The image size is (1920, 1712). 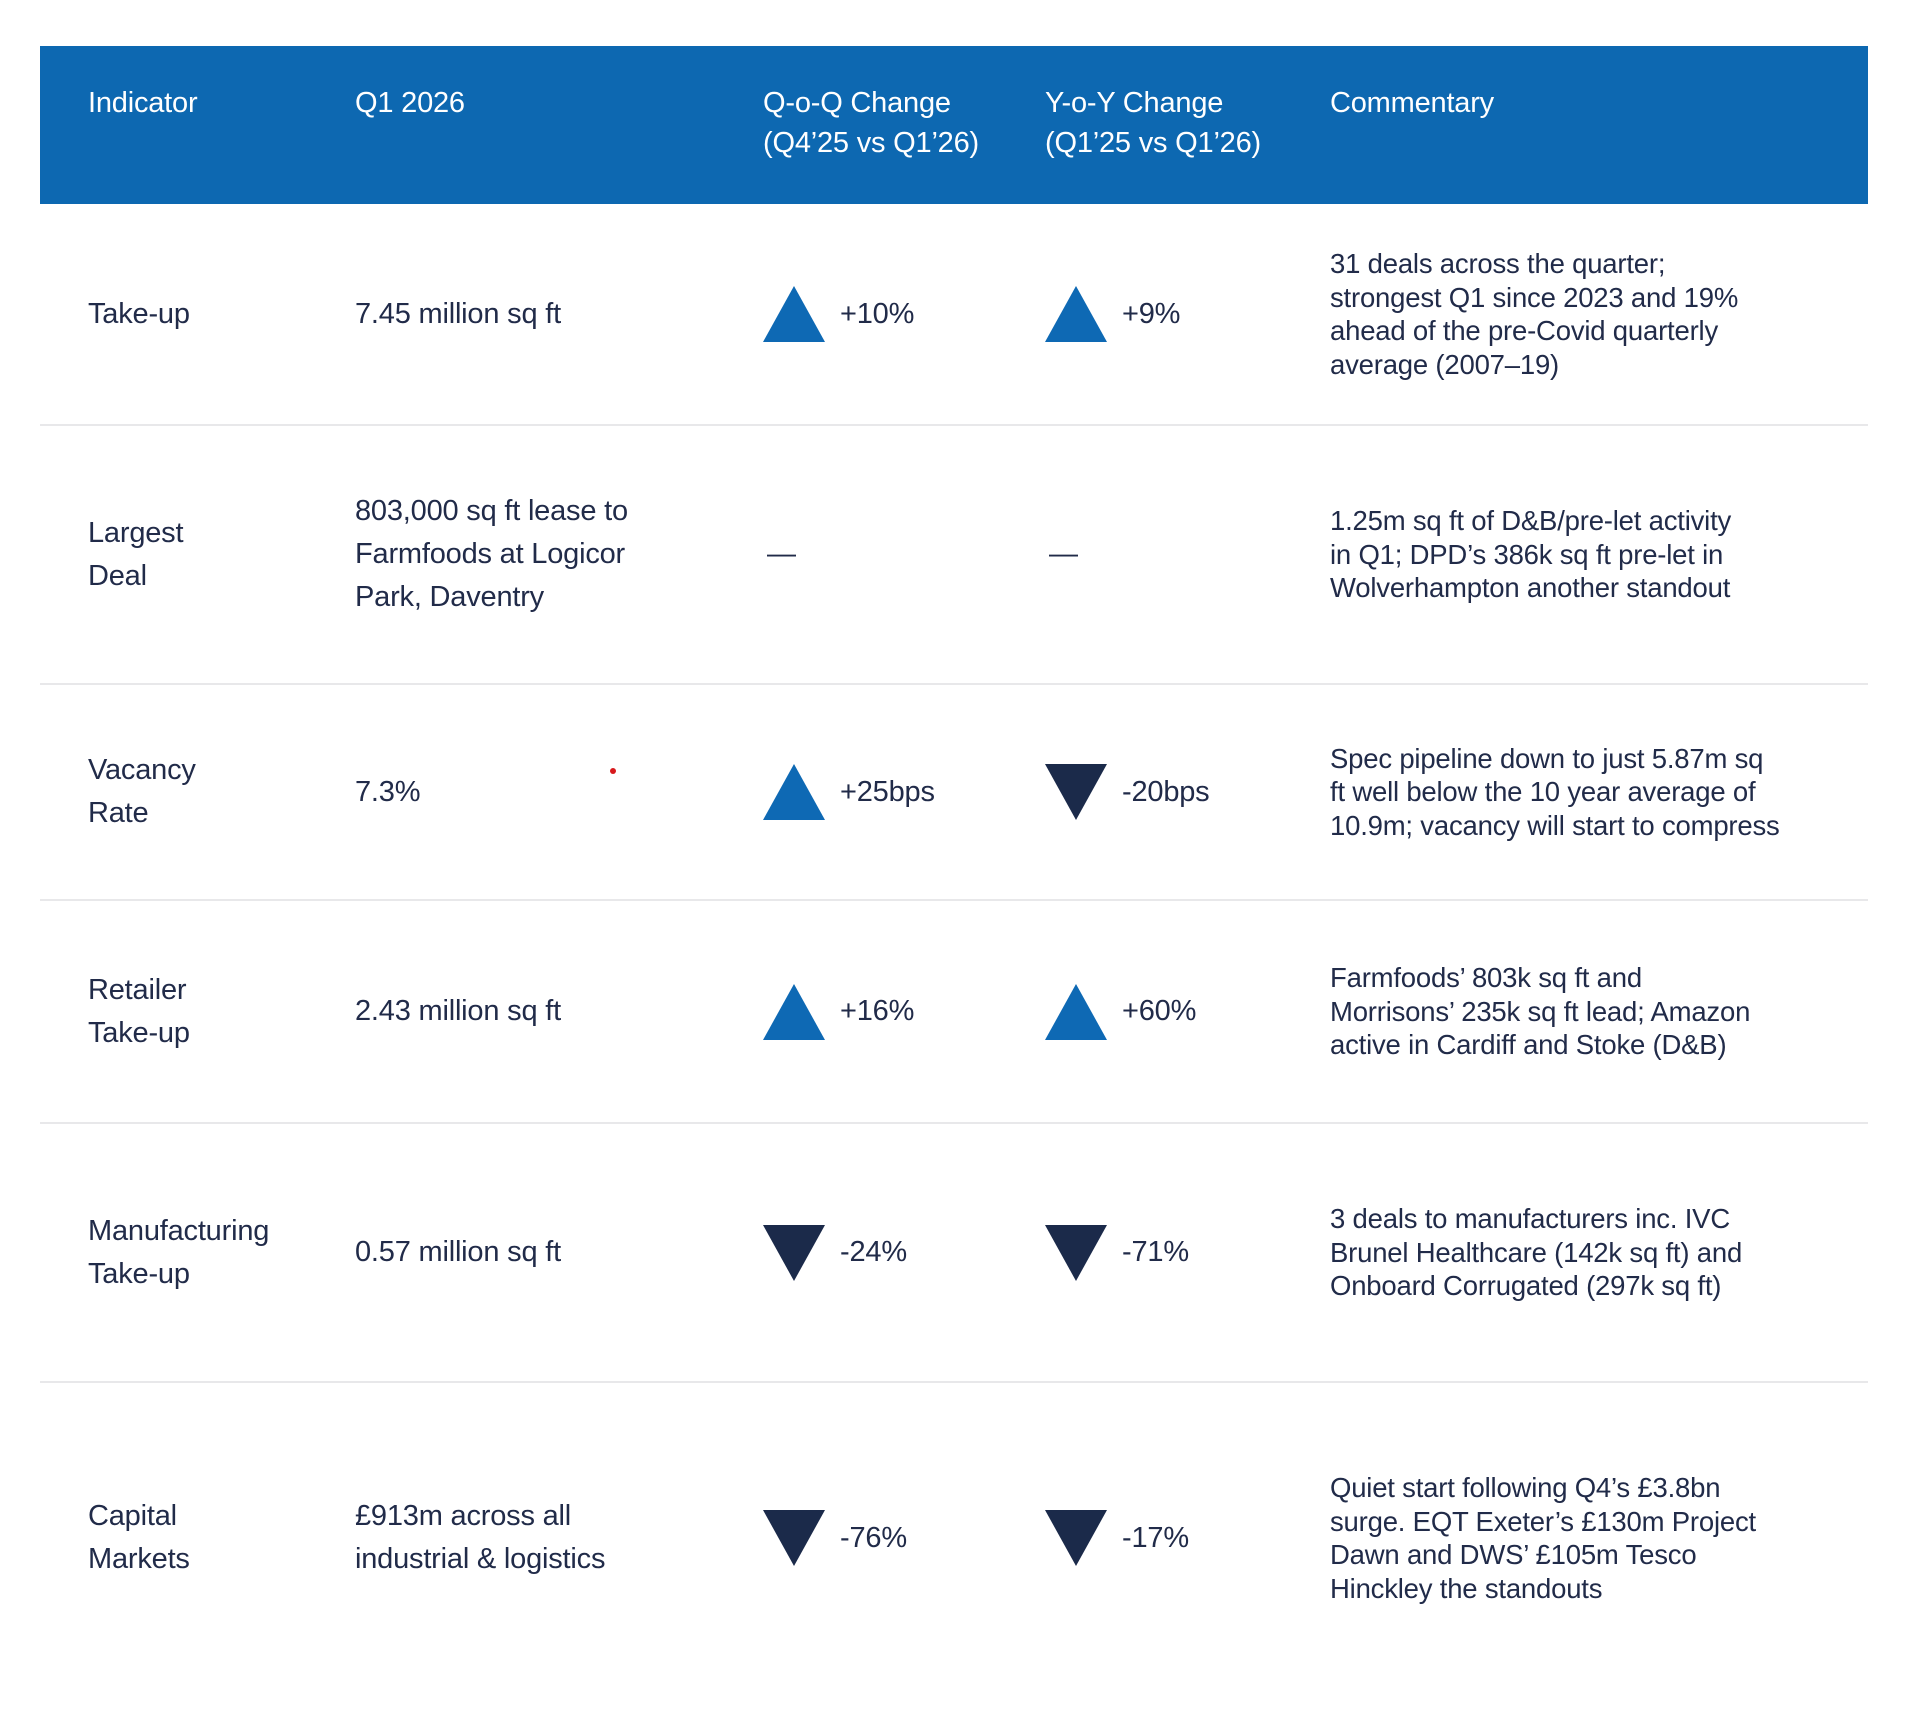 What do you see at coordinates (458, 1252) in the screenshot?
I see `q1-2026-value: 0.57 million sq ft` at bounding box center [458, 1252].